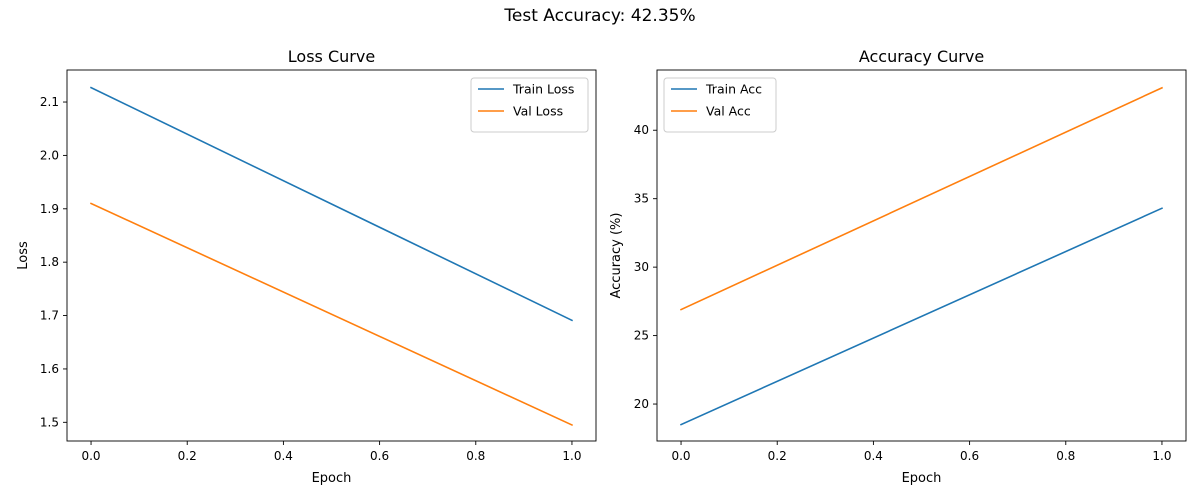  What do you see at coordinates (641, 336) in the screenshot?
I see `y-tick-label: 25` at bounding box center [641, 336].